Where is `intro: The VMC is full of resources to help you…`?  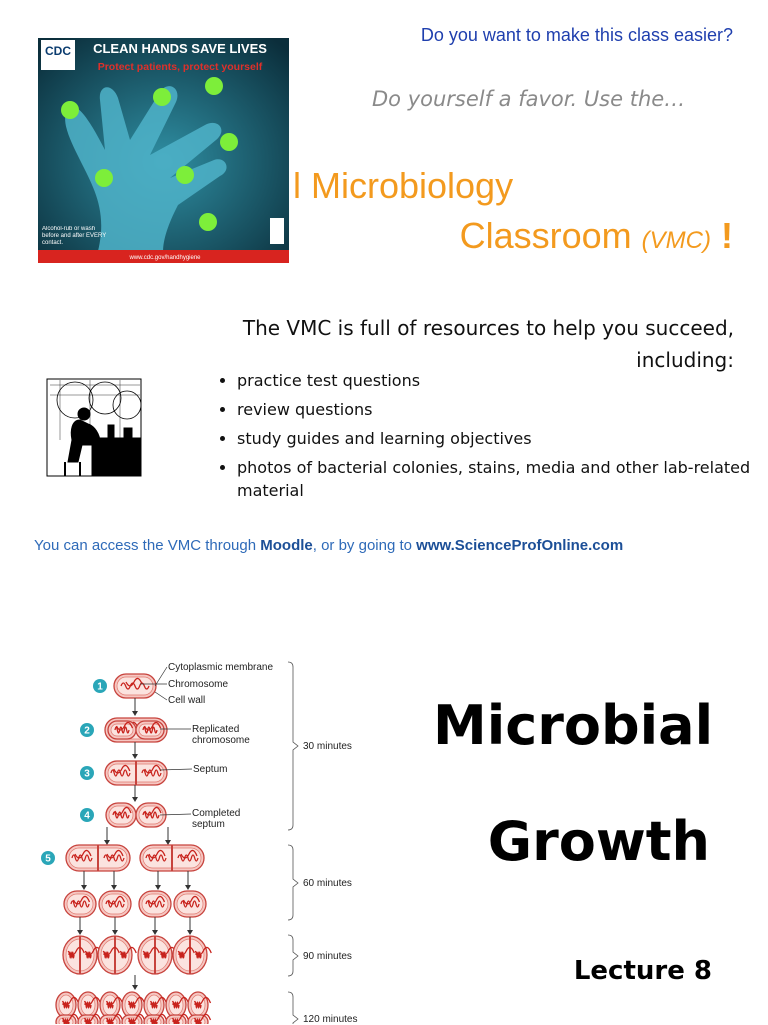 intro: The VMC is full of resources to help you… is located at coordinates (488, 344).